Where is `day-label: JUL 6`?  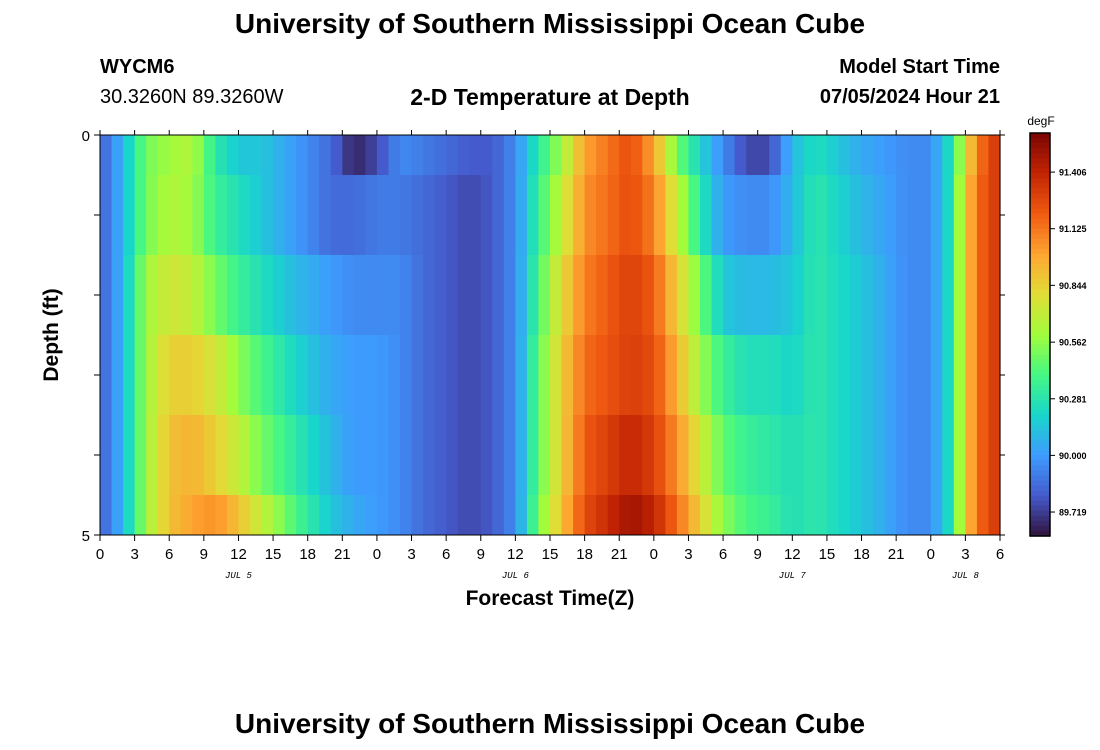
day-label: JUL 6 is located at coordinates (516, 576).